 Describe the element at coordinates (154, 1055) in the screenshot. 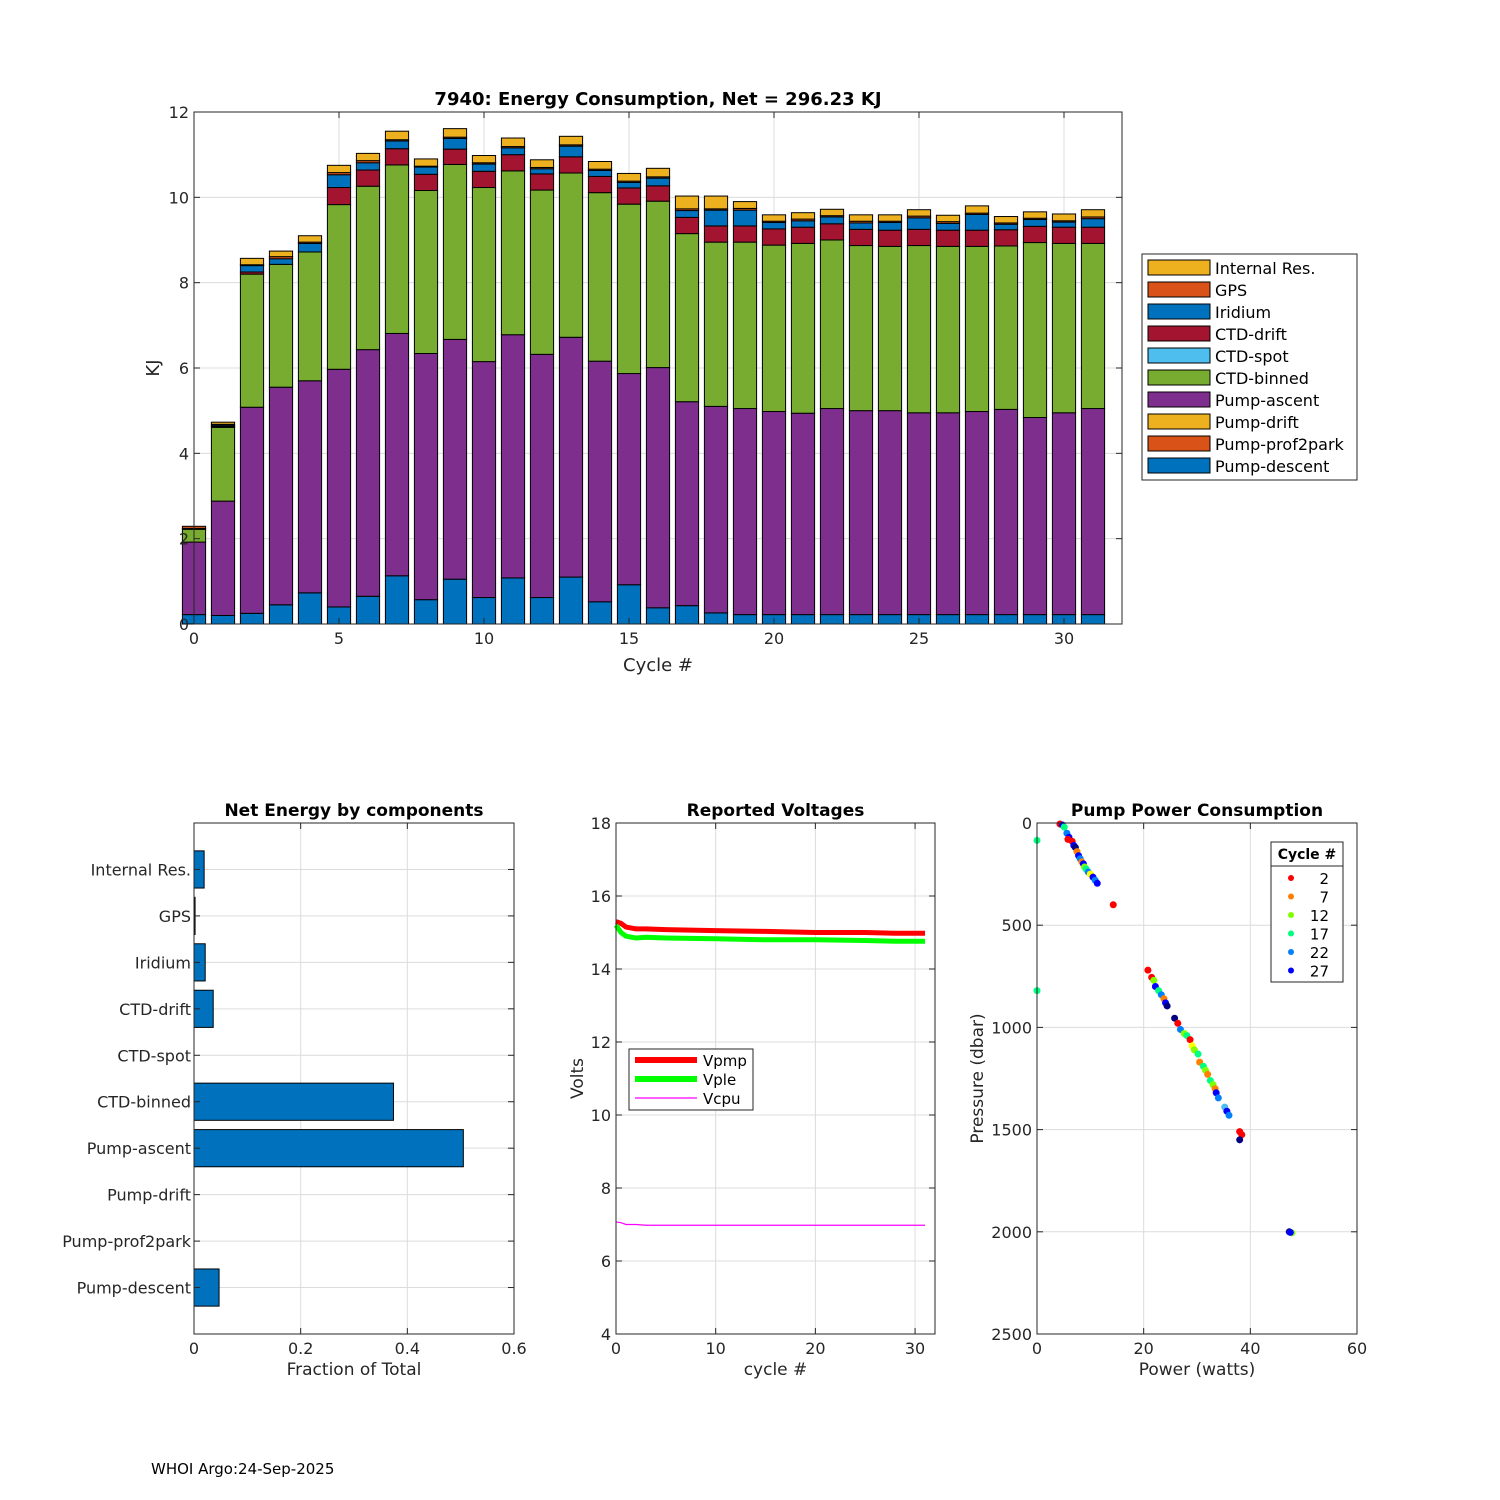

I see `y-tick-label: CTD-spot` at that location.